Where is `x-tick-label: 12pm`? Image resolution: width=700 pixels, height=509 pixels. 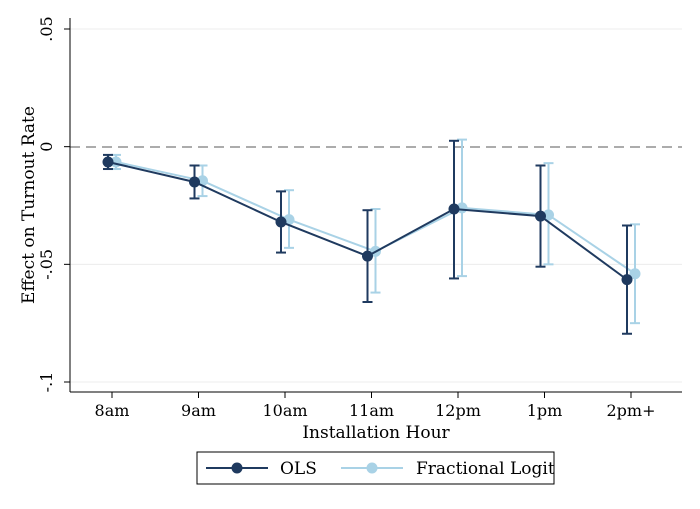
x-tick-label: 12pm is located at coordinates (458, 410).